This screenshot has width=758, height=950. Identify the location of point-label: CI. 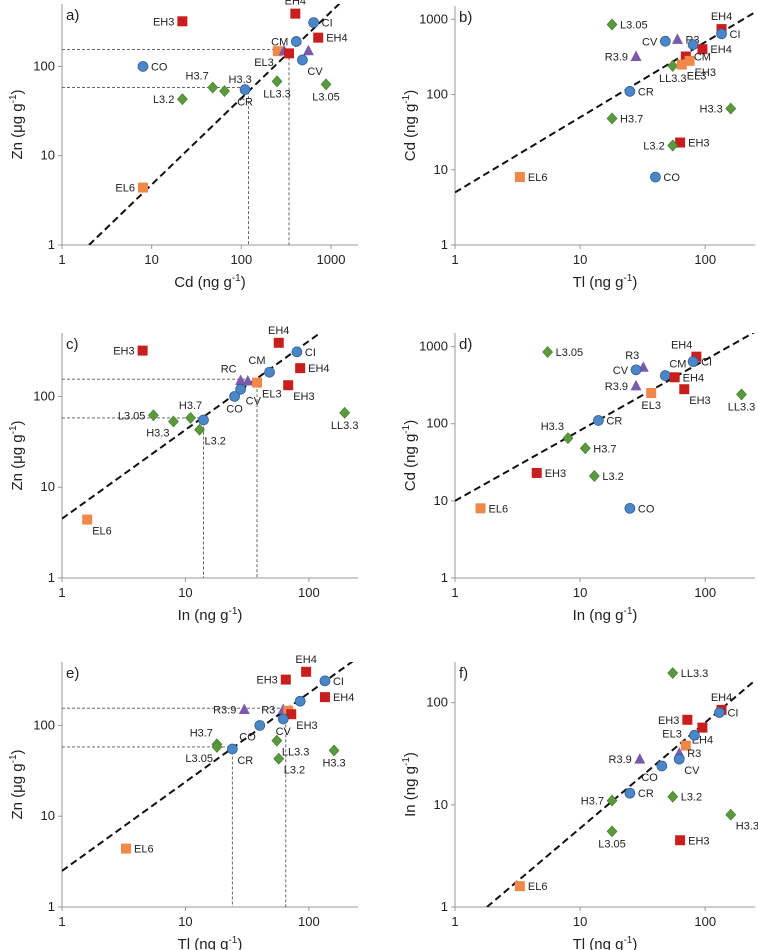
(327, 24).